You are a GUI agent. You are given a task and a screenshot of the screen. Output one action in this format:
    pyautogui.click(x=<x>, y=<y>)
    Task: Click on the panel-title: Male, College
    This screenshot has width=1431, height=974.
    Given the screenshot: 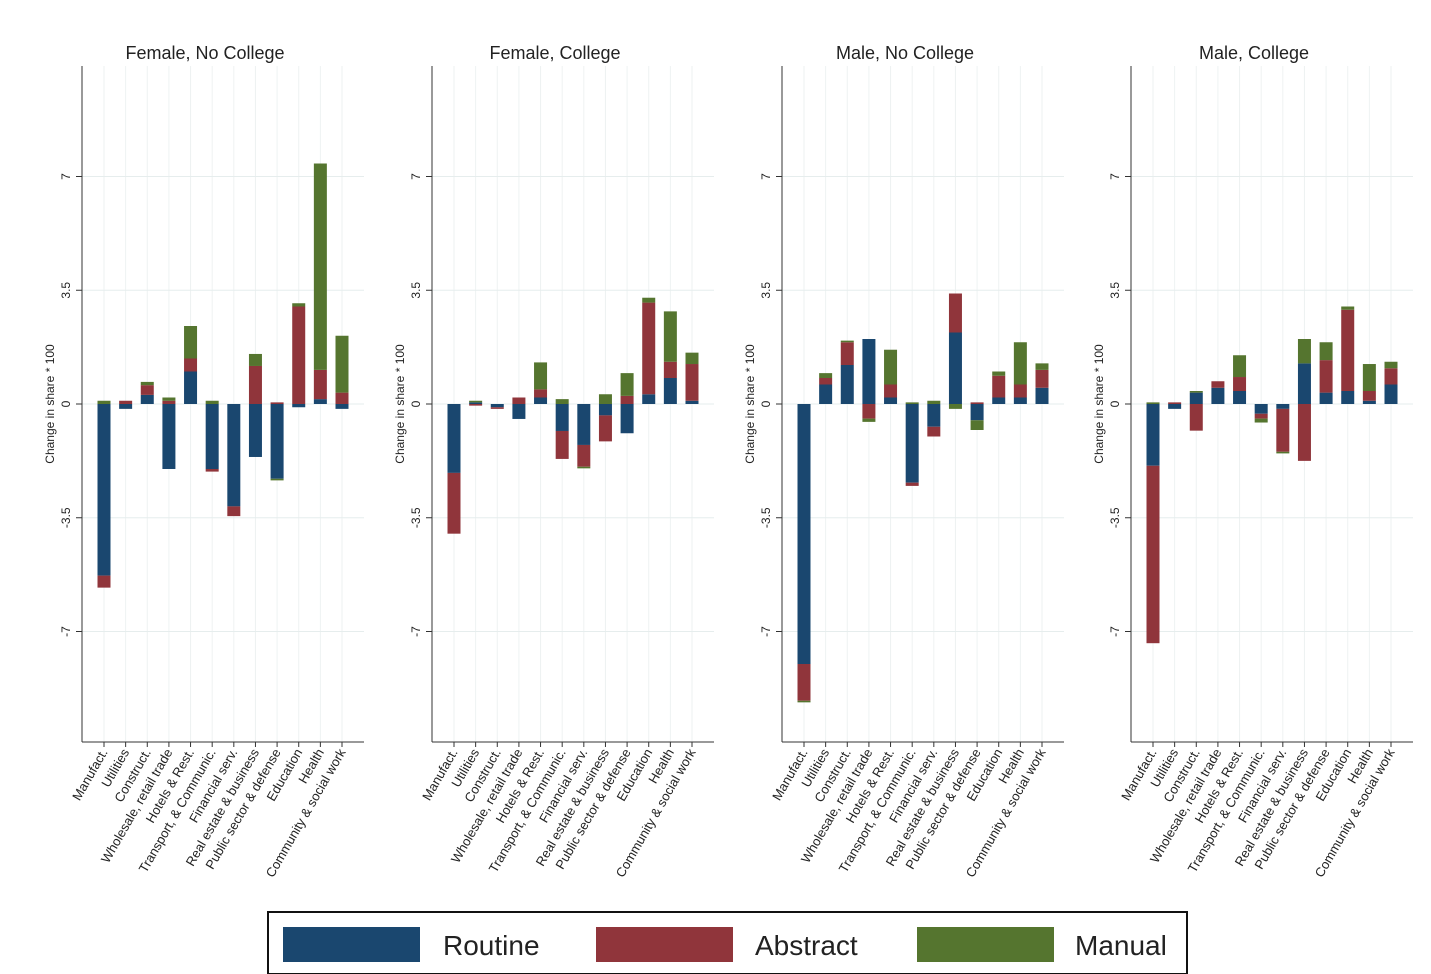 What is the action you would take?
    pyautogui.click(x=1254, y=53)
    